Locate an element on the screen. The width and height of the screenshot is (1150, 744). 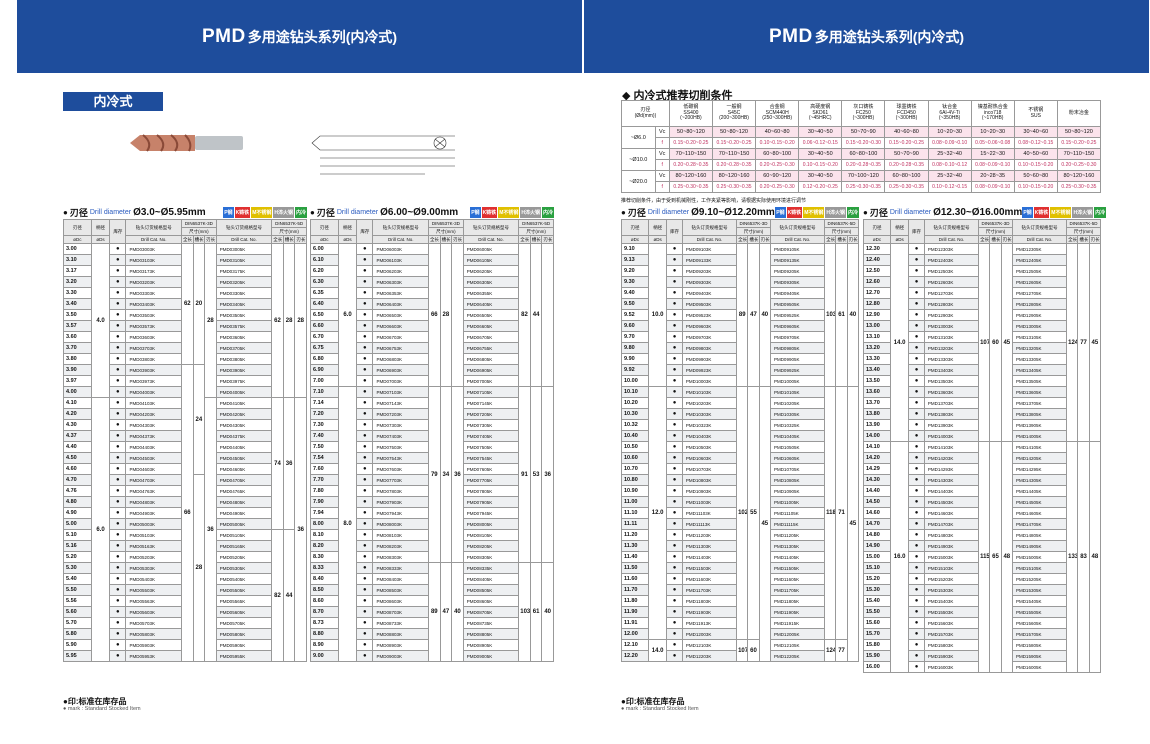
order-code-3d: PMD11203K is located at coordinates (709, 535).